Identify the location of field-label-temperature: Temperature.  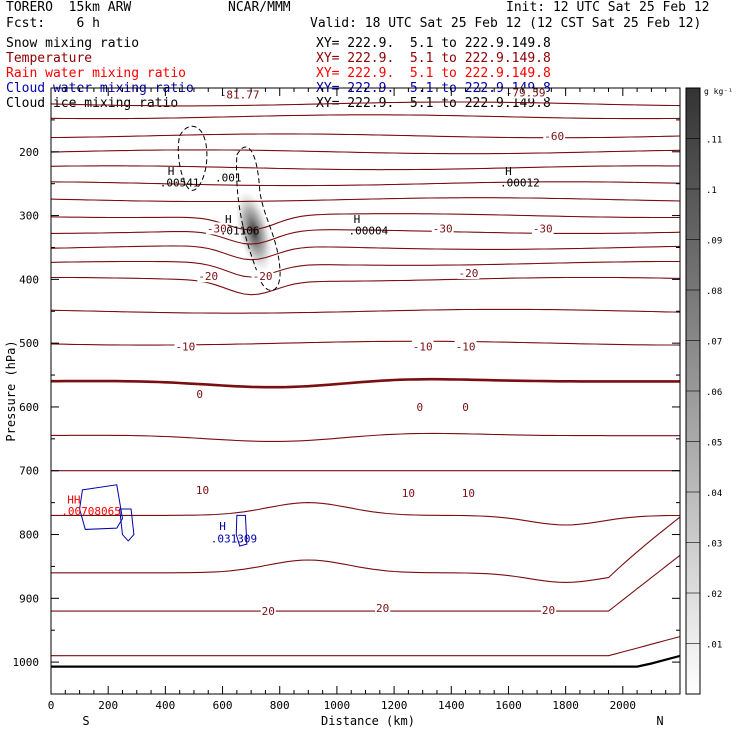
(49, 58).